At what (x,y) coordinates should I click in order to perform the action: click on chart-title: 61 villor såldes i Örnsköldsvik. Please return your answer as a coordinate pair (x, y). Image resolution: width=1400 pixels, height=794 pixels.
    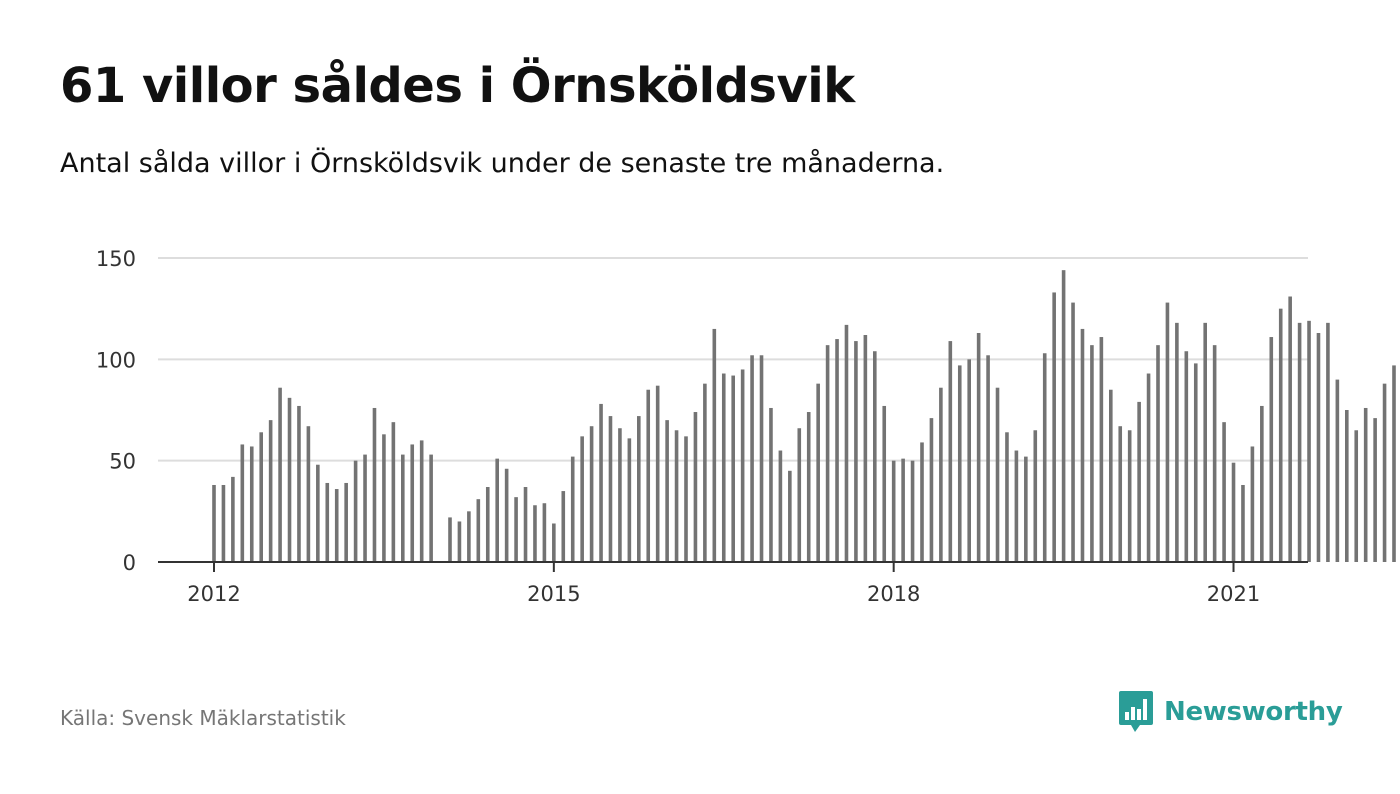
    Looking at the image, I should click on (457, 86).